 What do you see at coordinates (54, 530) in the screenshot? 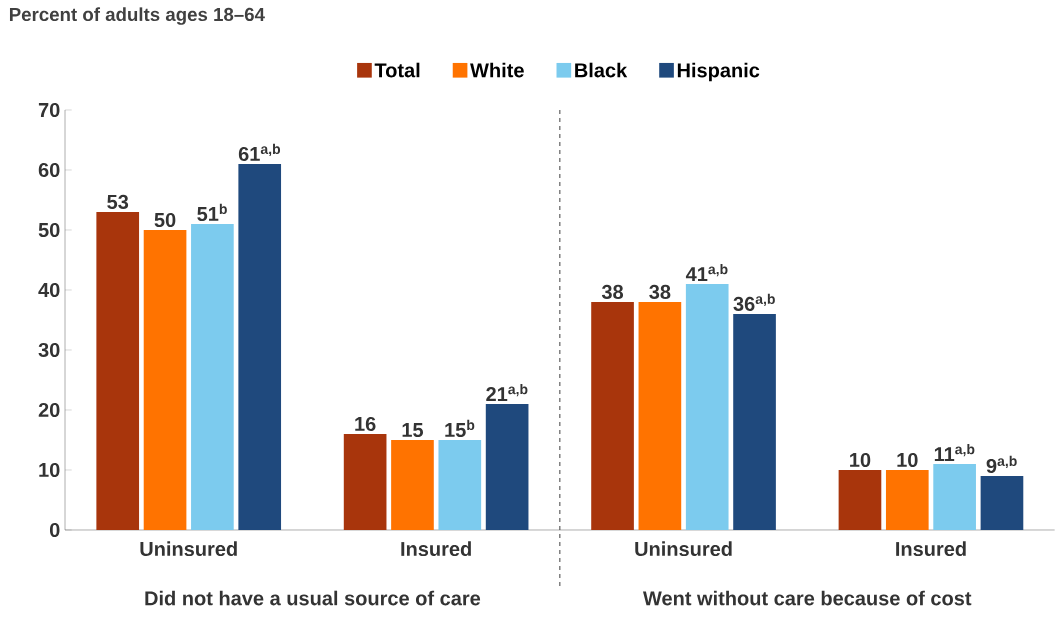
I see `y-tick-label: 0` at bounding box center [54, 530].